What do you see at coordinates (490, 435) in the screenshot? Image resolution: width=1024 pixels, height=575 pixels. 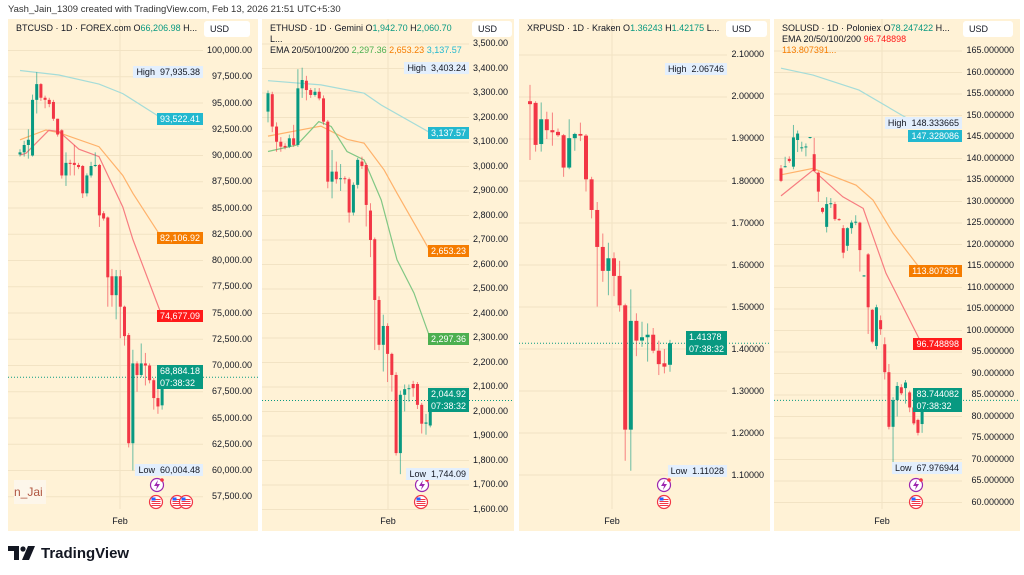 I see `price-axis-label: 1,900.00` at bounding box center [490, 435].